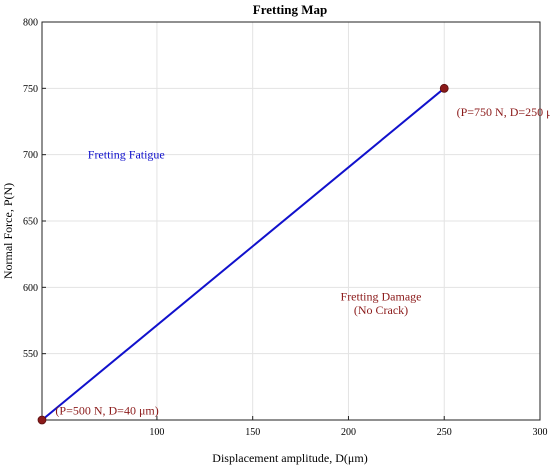  What do you see at coordinates (30, 354) in the screenshot?
I see `y-tick-label: 550` at bounding box center [30, 354].